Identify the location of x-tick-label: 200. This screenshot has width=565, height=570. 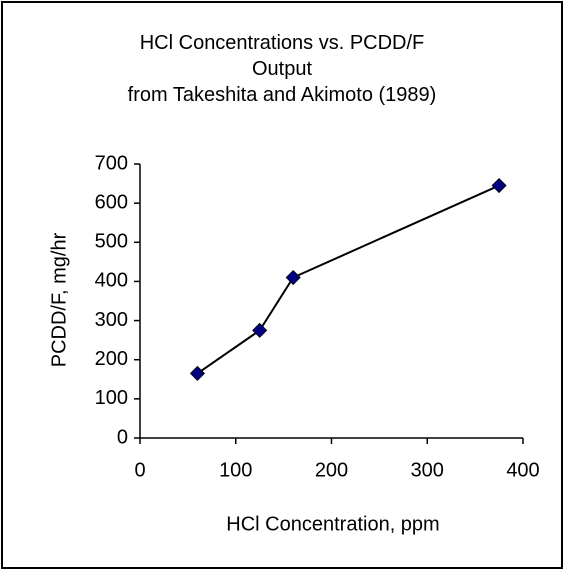
(331, 470).